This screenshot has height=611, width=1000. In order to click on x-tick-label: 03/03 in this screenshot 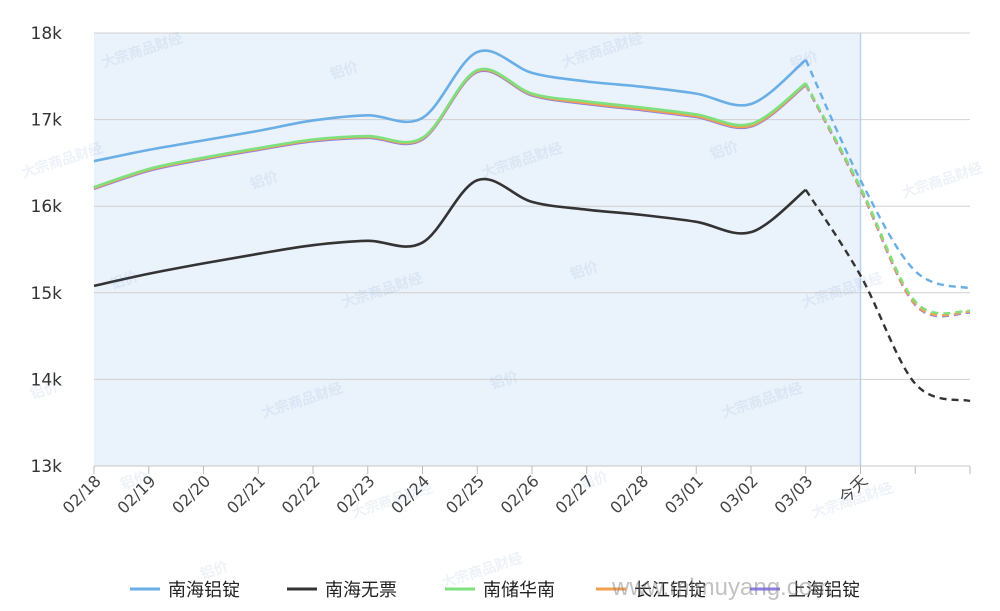, I will do `click(794, 494)`.